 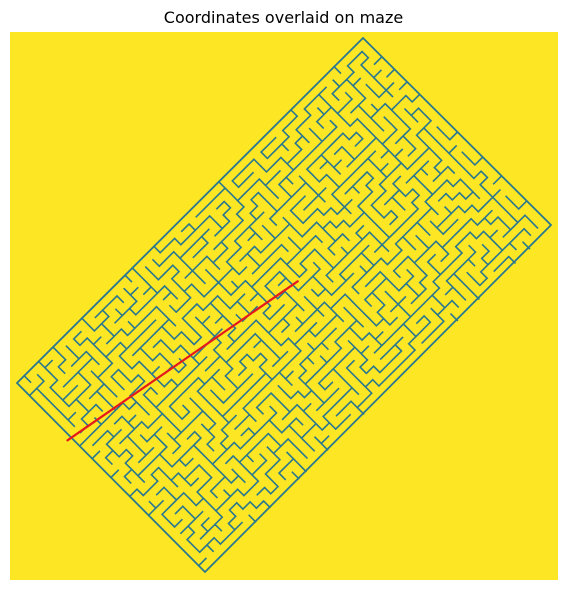 I want to click on red-coordinate-line, so click(x=182, y=361).